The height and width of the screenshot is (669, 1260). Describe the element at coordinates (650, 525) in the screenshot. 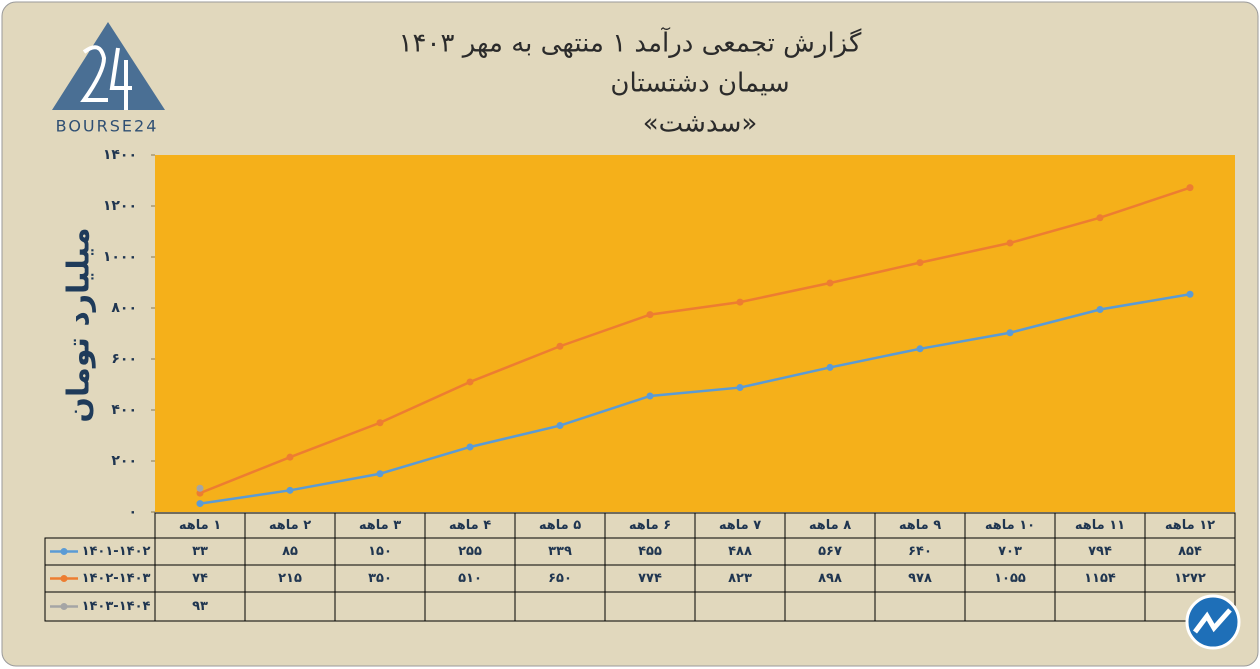

I see `x-tick-label: ۶ ماهه` at that location.